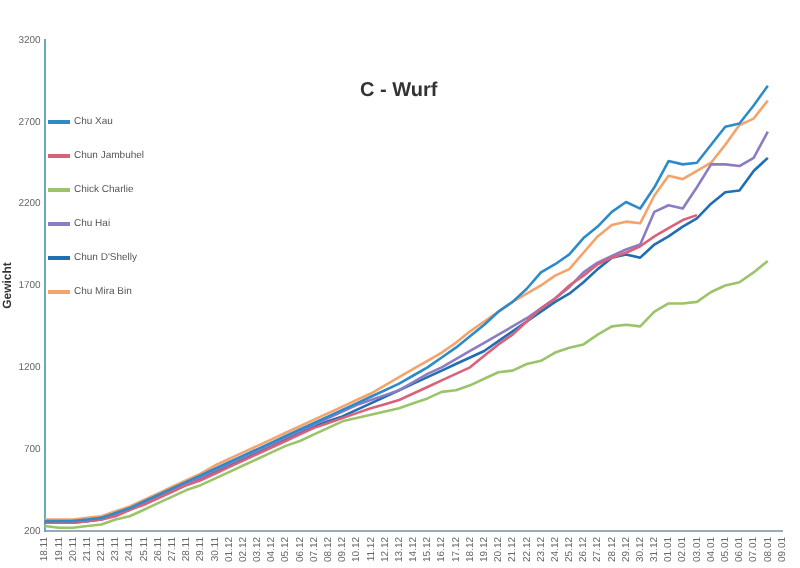 The image size is (800, 568). What do you see at coordinates (399, 91) in the screenshot?
I see `text: C - Wurf` at bounding box center [399, 91].